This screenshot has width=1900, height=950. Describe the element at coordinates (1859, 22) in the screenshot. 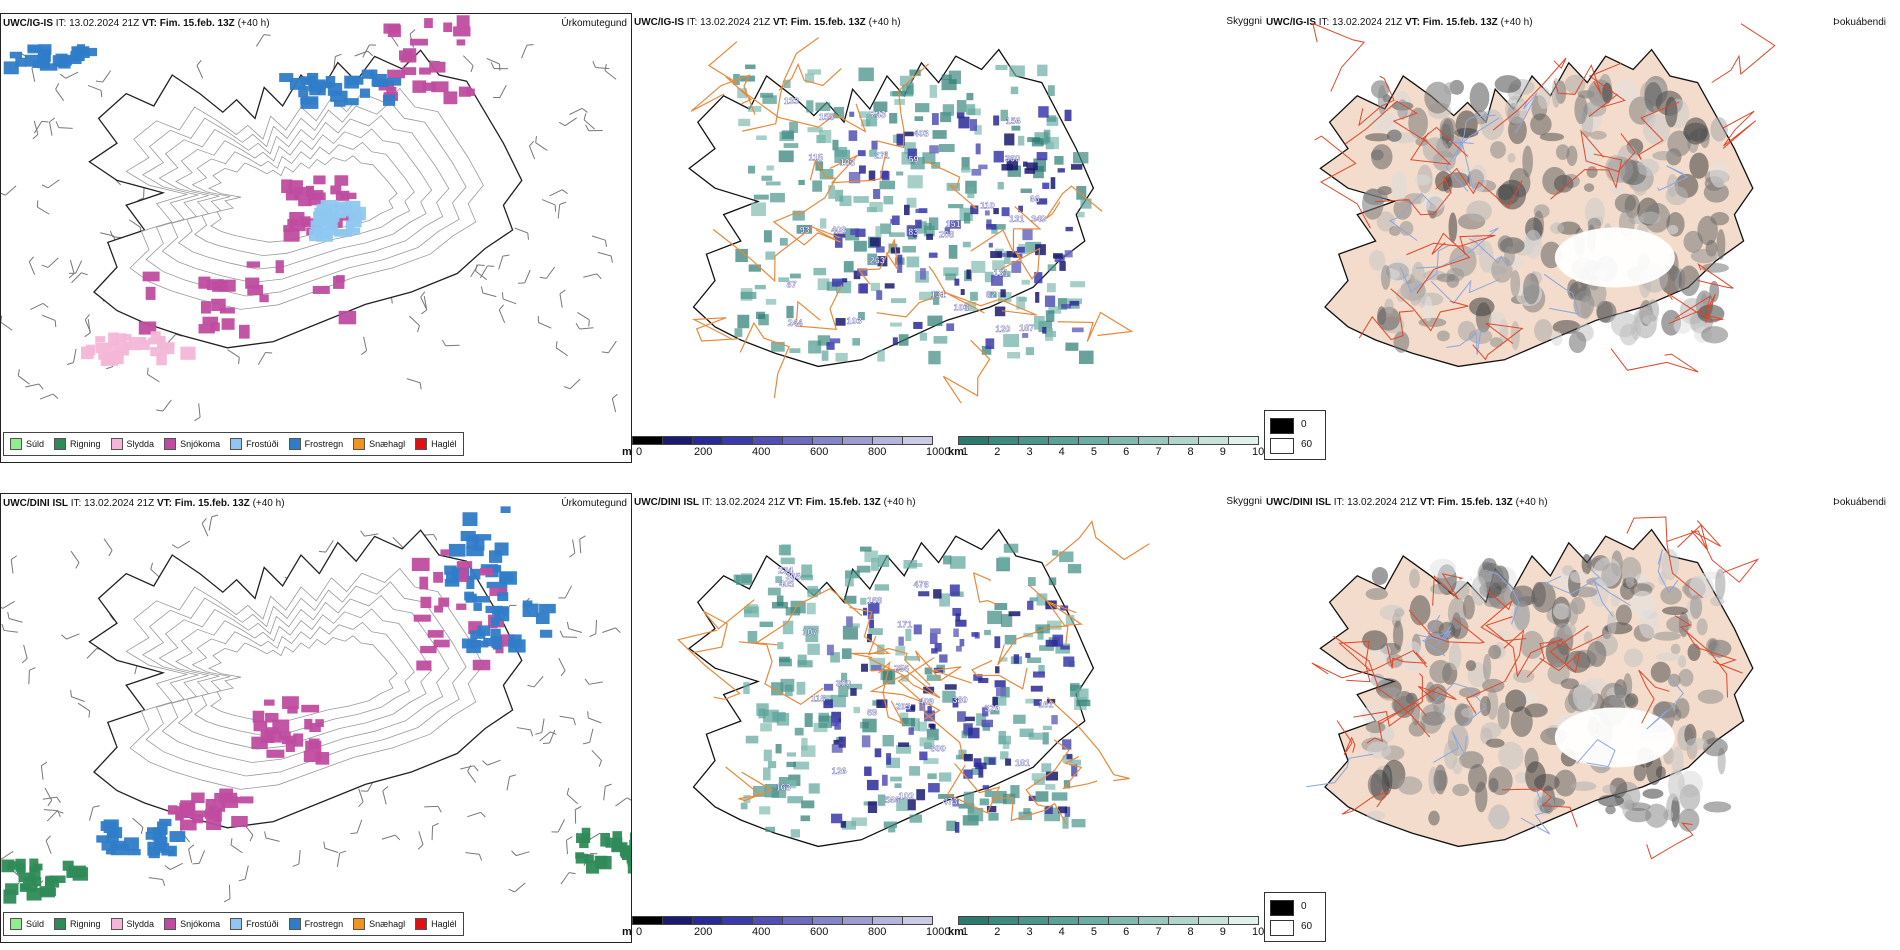

I see `panel-param-title: Þokuábendi` at that location.